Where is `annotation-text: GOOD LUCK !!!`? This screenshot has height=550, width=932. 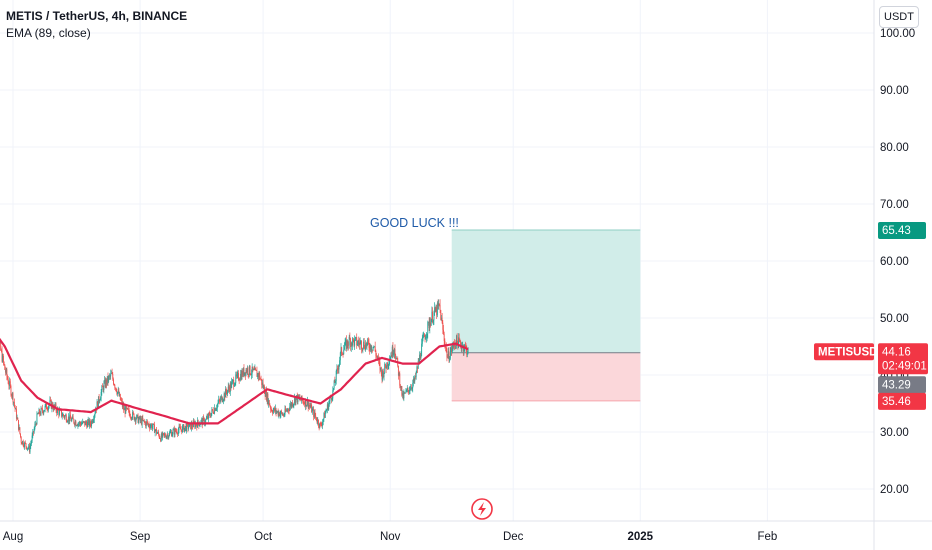 annotation-text: GOOD LUCK !!! is located at coordinates (414, 223).